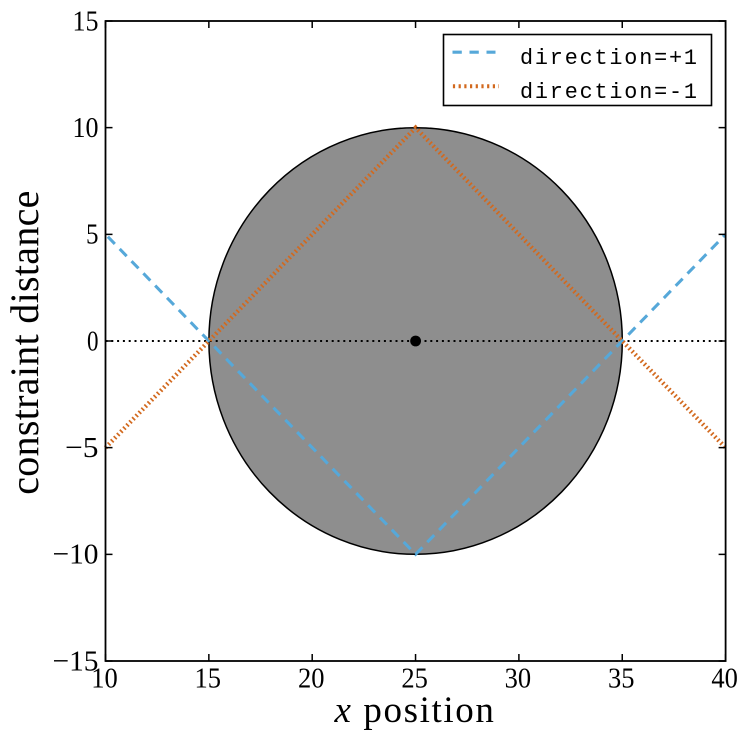  What do you see at coordinates (76, 555) in the screenshot?
I see `svg-text: −10` at bounding box center [76, 555].